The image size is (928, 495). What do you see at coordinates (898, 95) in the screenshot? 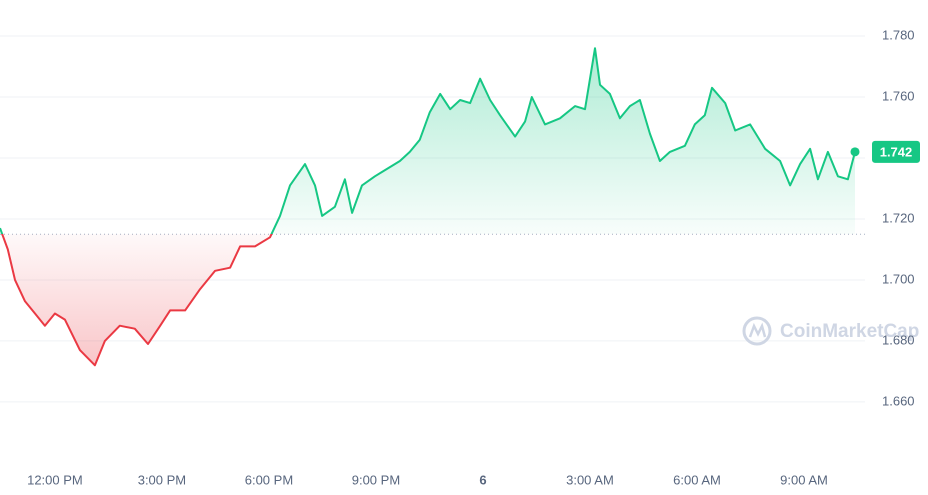
I see `y-tick-label: 1.760` at bounding box center [898, 95].